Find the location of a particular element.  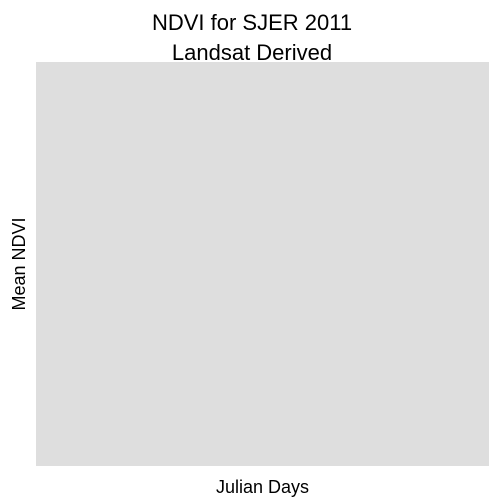

y-axis-label: Mean NDVI is located at coordinates (19, 264).